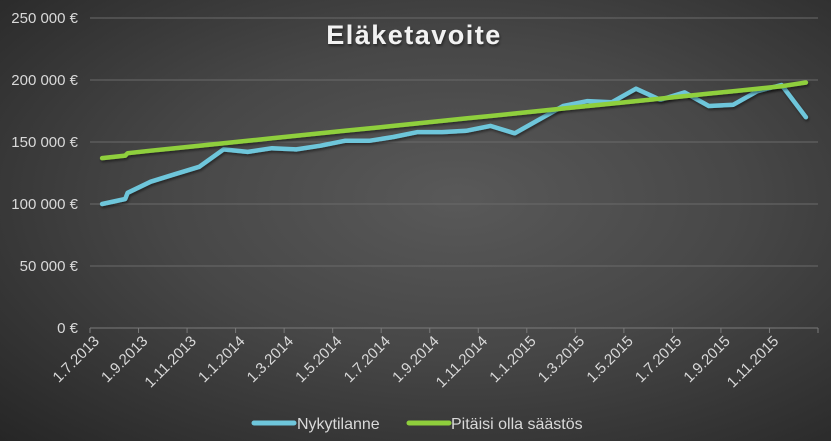 This screenshot has height=441, width=831. Describe the element at coordinates (561, 359) in the screenshot. I see `x-tick-label: 1.3.2015` at that location.